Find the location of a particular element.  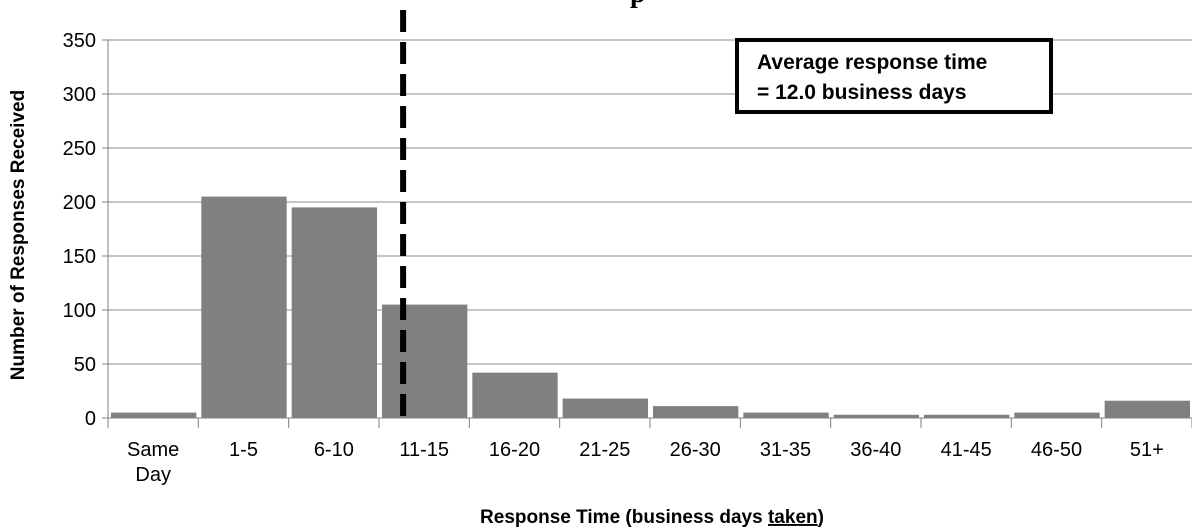

x-axis-label: Response Time (business days taken) is located at coordinates (652, 517).